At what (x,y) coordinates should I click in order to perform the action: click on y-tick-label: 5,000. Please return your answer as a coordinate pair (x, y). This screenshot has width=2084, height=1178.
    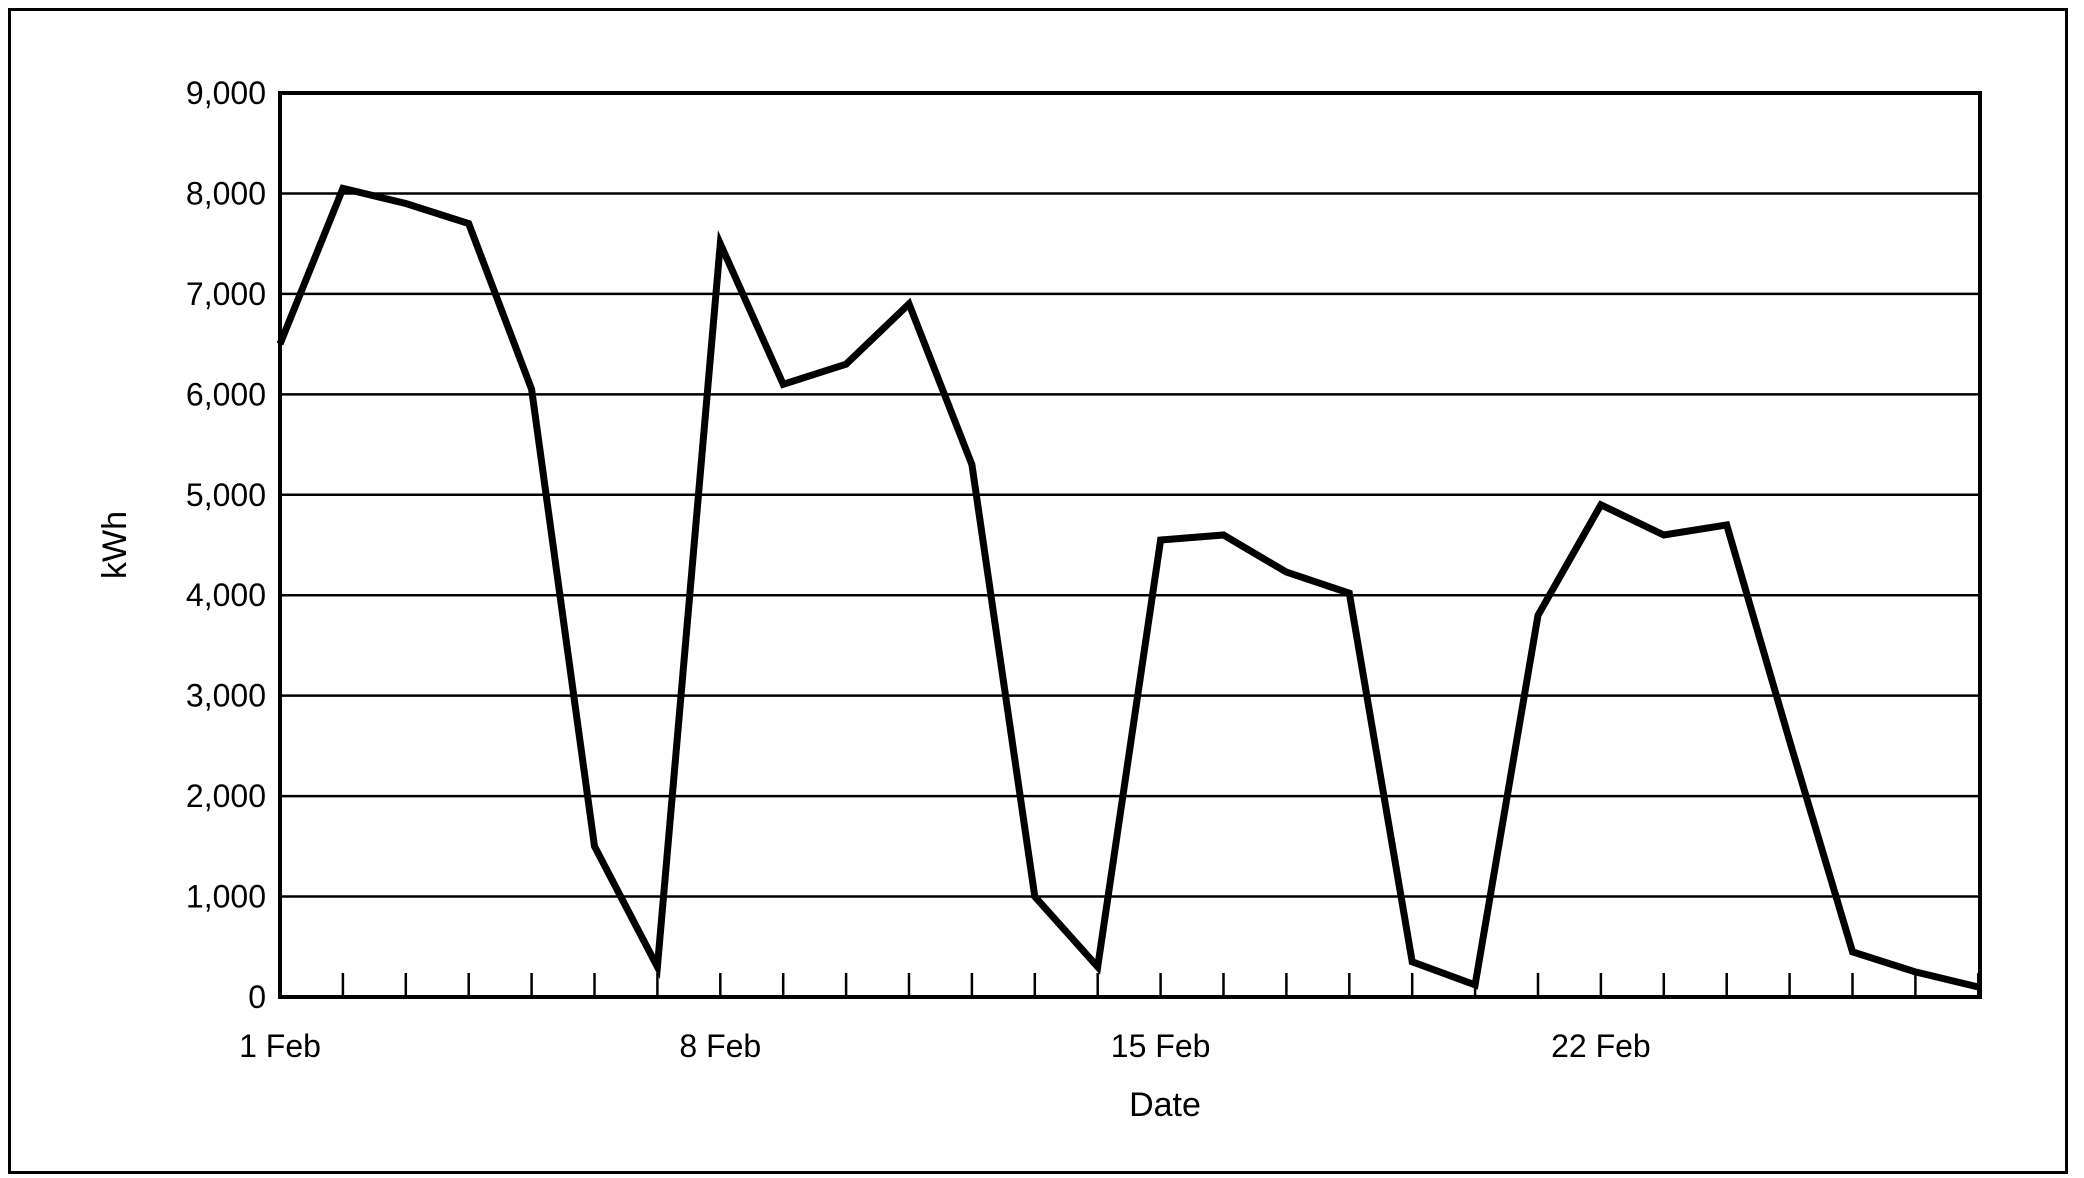
    Looking at the image, I should click on (226, 495).